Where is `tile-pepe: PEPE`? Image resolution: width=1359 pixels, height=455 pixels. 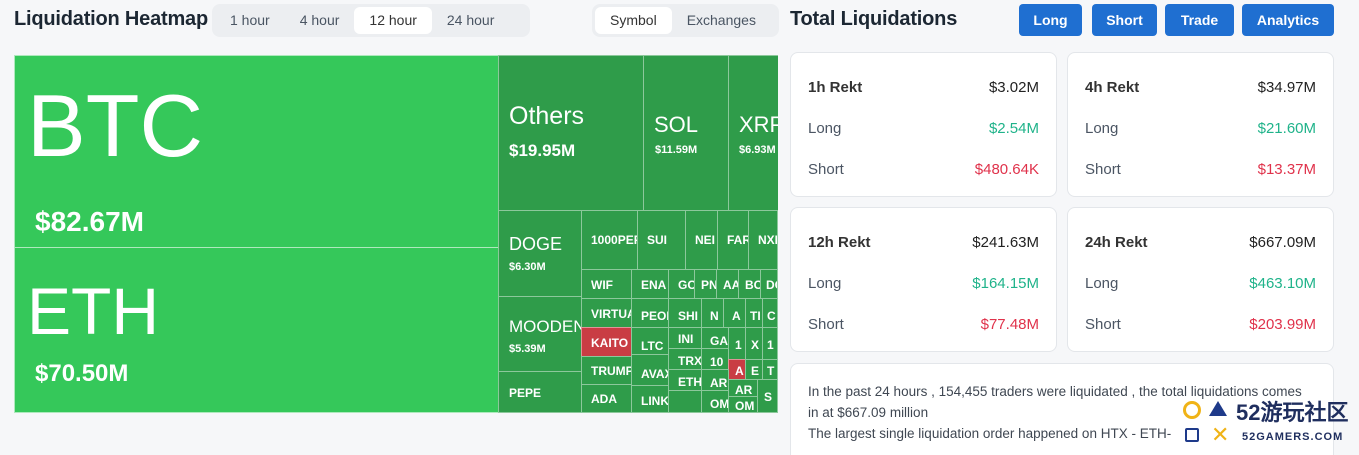 tile-pepe: PEPE is located at coordinates (540, 392).